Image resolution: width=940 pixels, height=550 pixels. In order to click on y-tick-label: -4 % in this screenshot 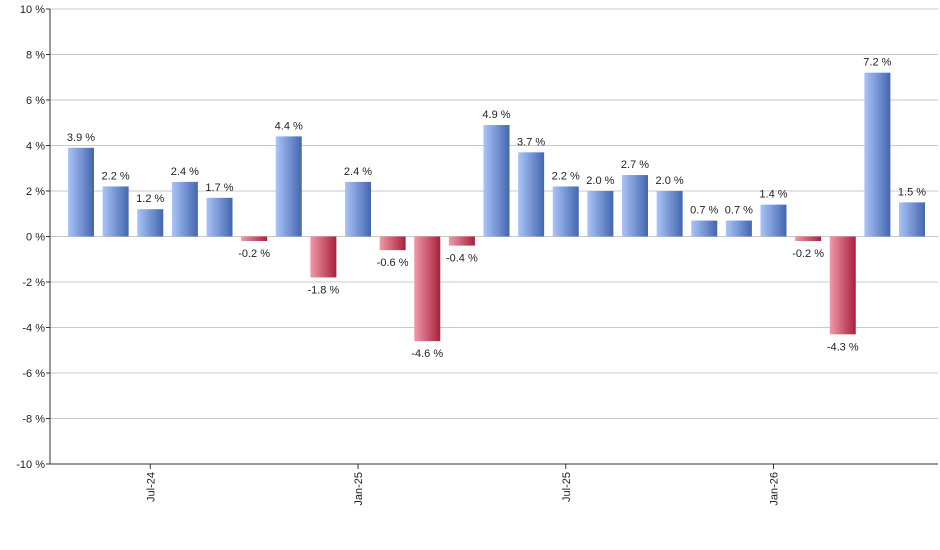, I will do `click(33, 329)`.